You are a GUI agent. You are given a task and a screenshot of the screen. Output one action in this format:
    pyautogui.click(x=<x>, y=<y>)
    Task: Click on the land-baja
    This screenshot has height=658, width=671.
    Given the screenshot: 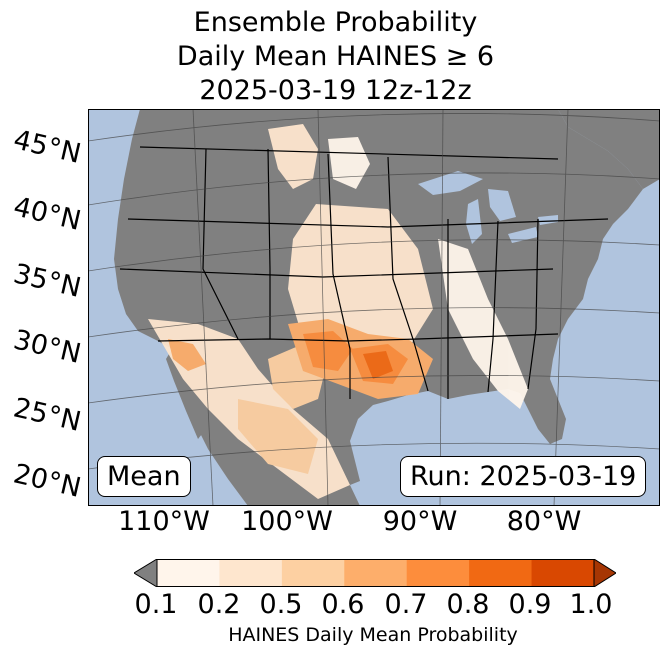 What is the action you would take?
    pyautogui.click(x=186, y=394)
    